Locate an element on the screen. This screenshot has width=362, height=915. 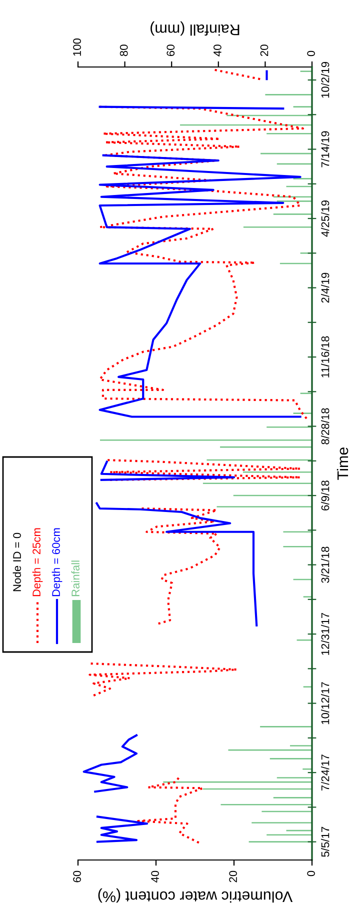
y-tick-label: 8/28/18 is located at coordinates (325, 426).